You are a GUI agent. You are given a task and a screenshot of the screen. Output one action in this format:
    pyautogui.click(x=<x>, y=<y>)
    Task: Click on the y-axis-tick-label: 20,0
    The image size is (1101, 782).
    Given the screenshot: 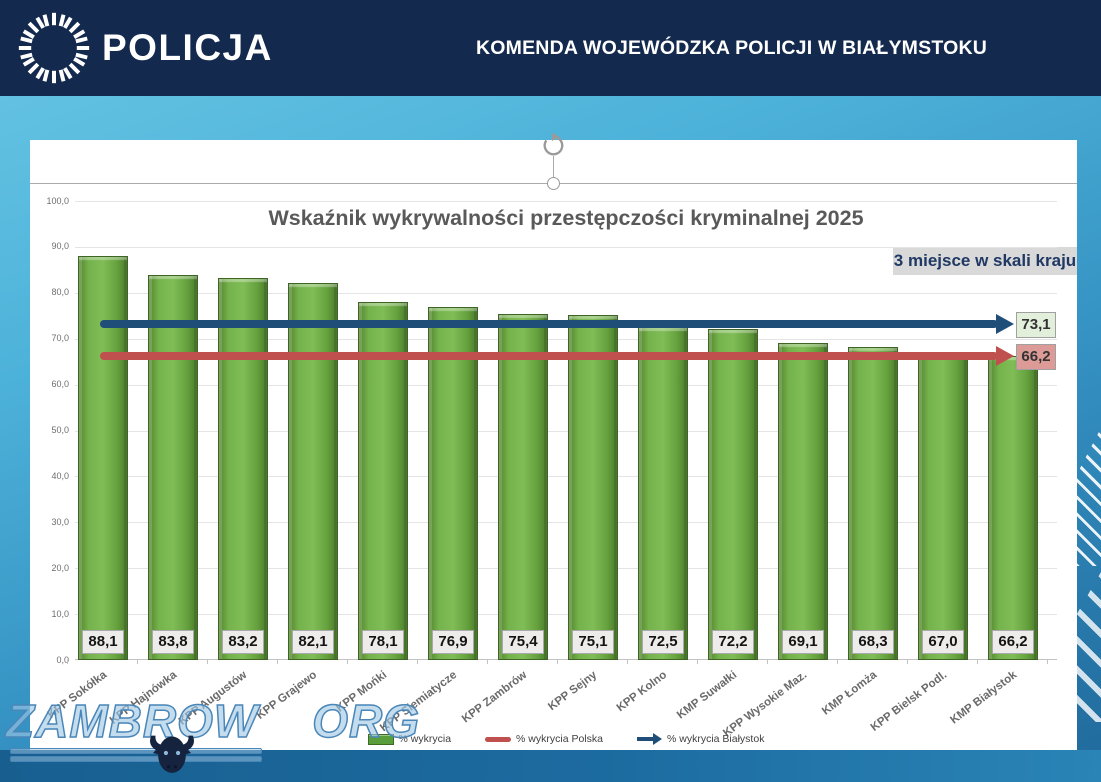 What is the action you would take?
    pyautogui.click(x=60, y=567)
    